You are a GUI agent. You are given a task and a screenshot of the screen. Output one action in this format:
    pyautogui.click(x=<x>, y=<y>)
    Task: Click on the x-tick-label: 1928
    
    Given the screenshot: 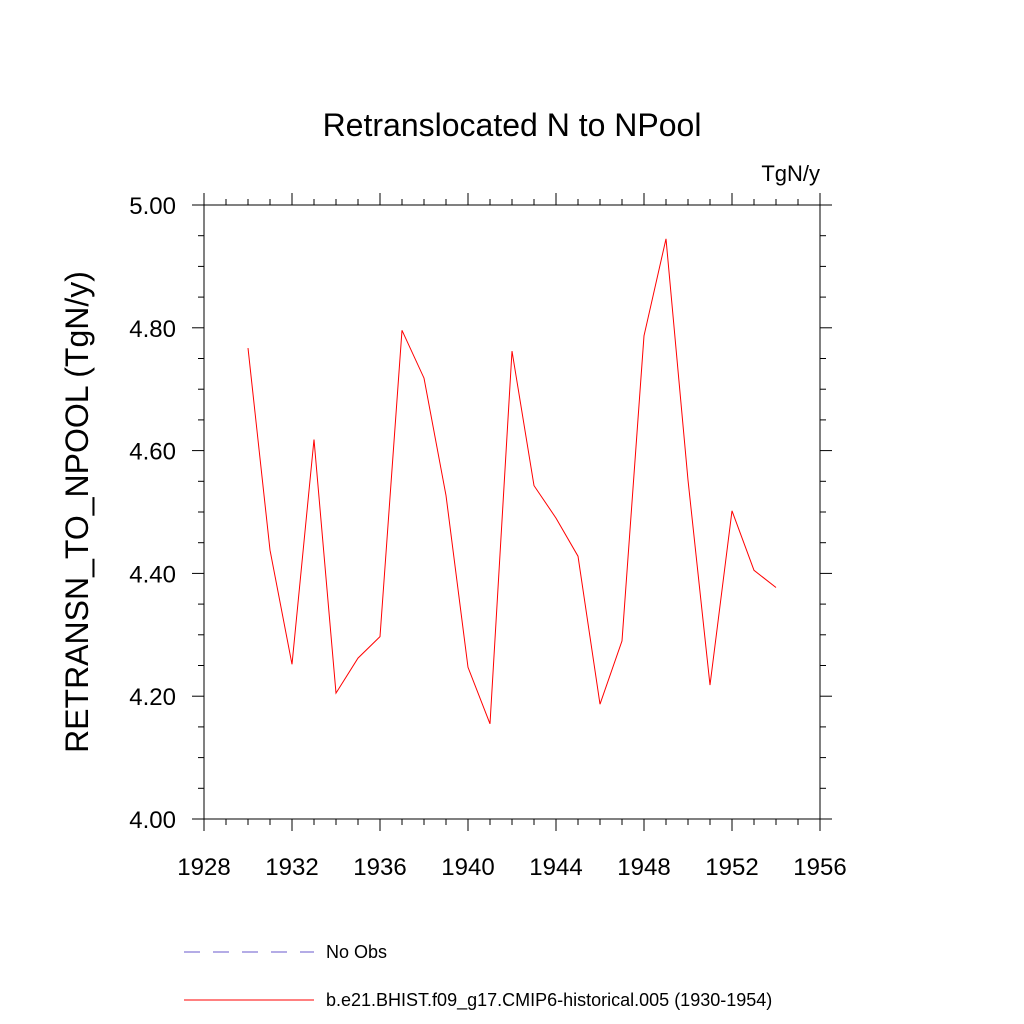 What is the action you would take?
    pyautogui.click(x=203, y=867)
    